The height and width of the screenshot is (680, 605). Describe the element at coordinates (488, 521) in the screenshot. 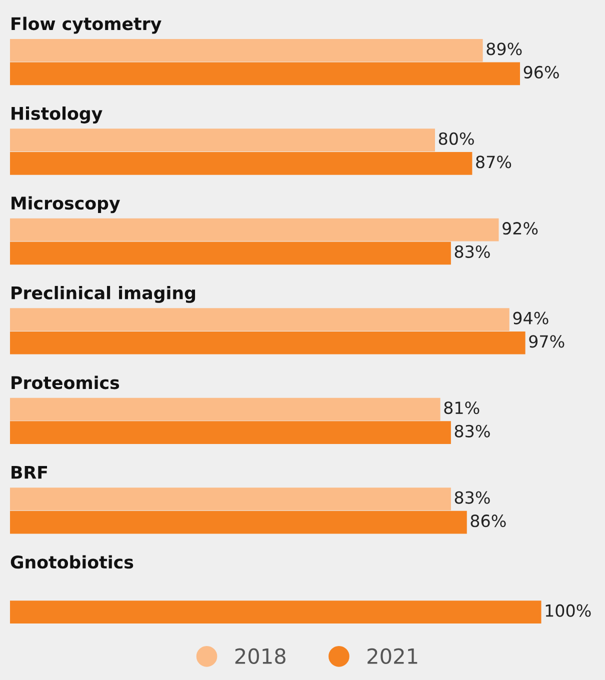

I see `data-label: 86%` at that location.